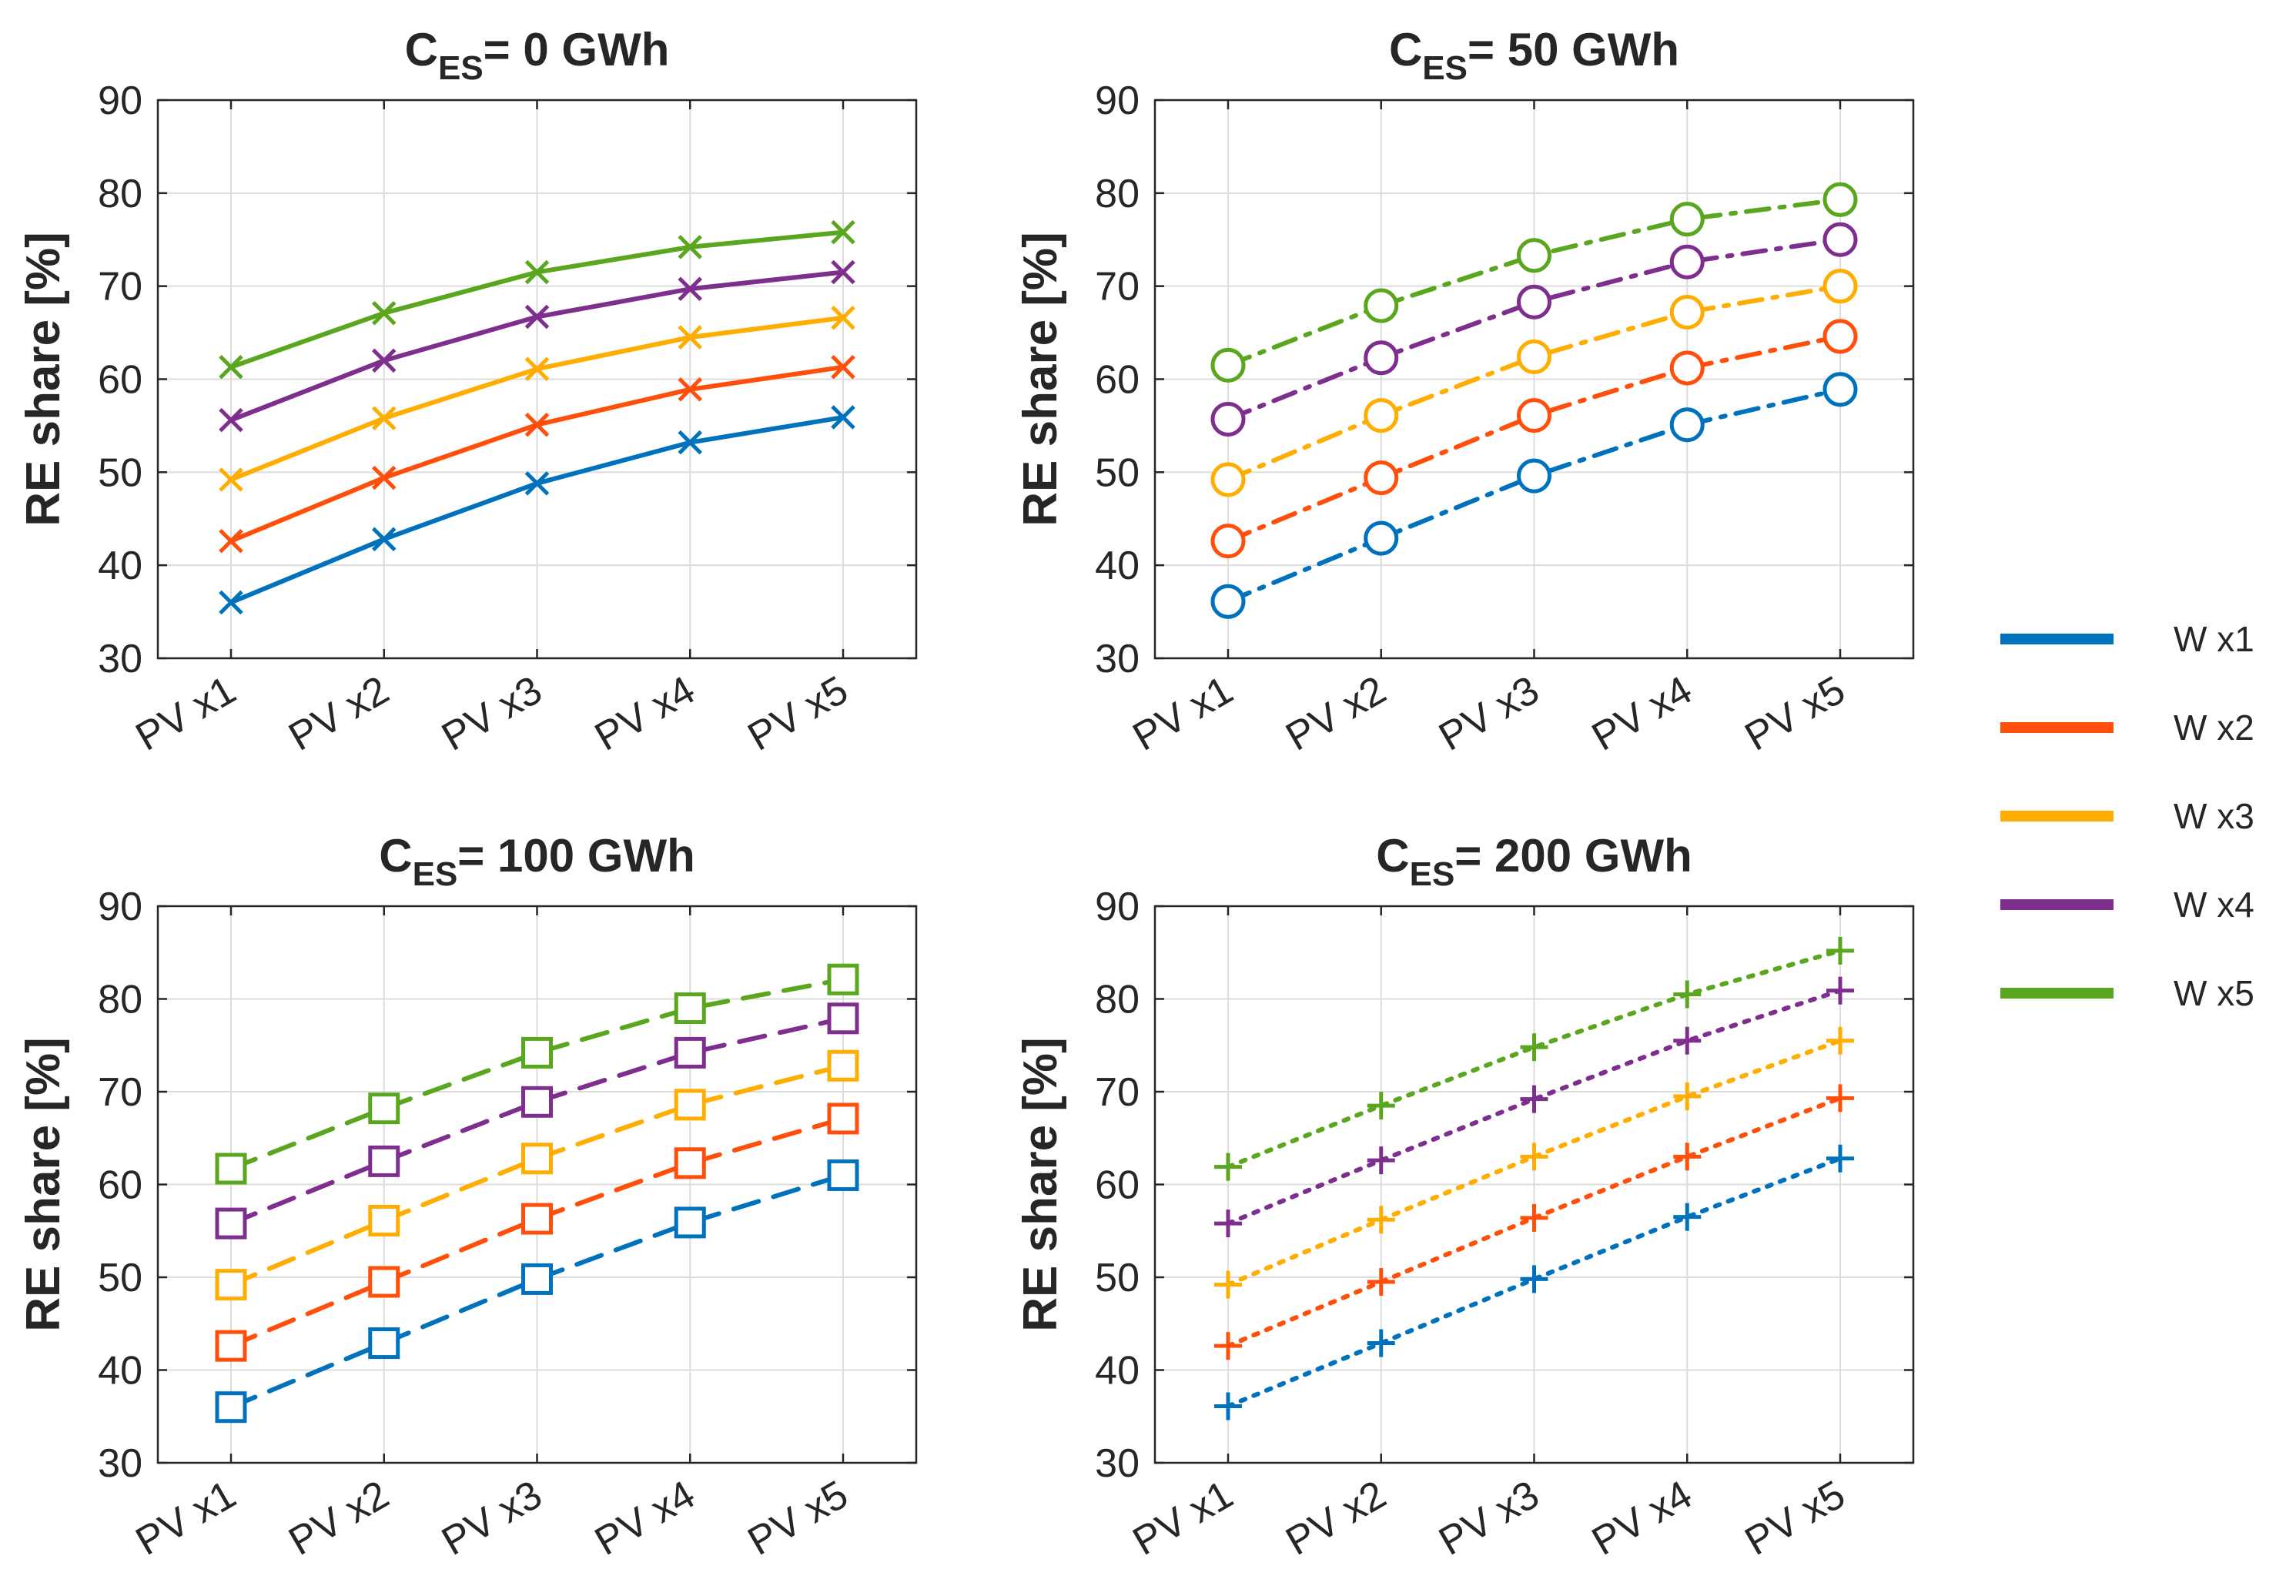  What do you see at coordinates (1040, 379) in the screenshot?
I see `y-axis-label: RE share [%]` at bounding box center [1040, 379].